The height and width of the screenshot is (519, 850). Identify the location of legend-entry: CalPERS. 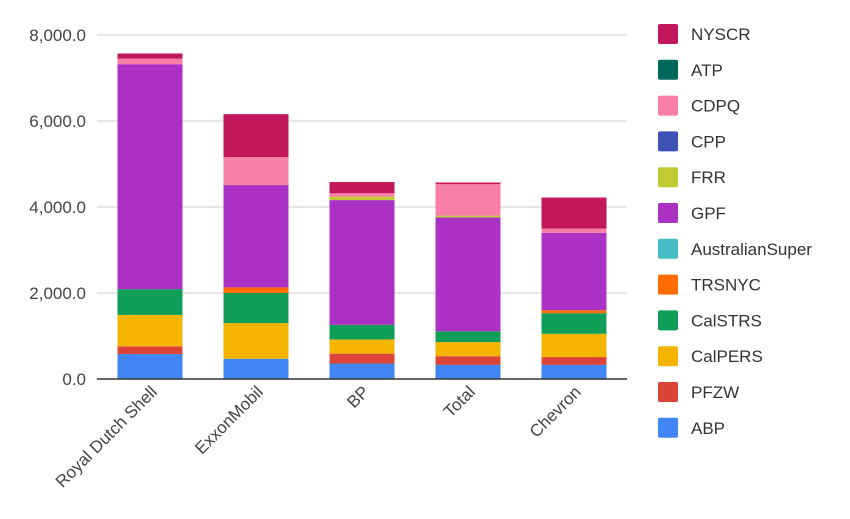
(710, 356).